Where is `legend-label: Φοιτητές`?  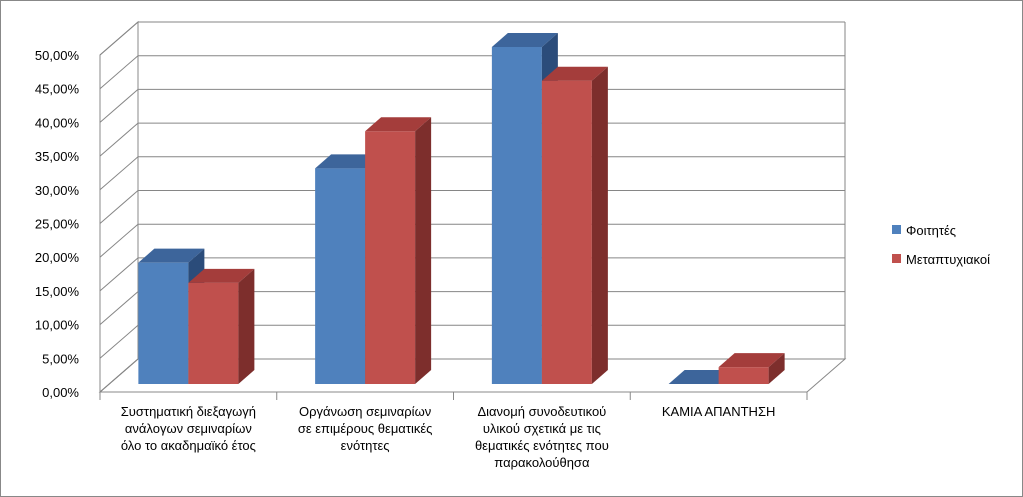
legend-label: Φοιτητές is located at coordinates (931, 230).